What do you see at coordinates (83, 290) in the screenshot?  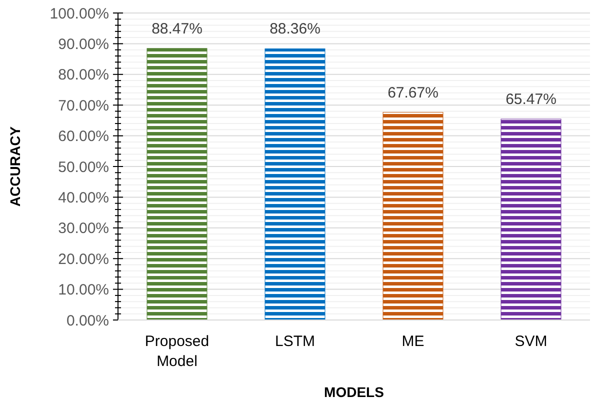 I see `y-tick-label: 10.00%` at bounding box center [83, 290].